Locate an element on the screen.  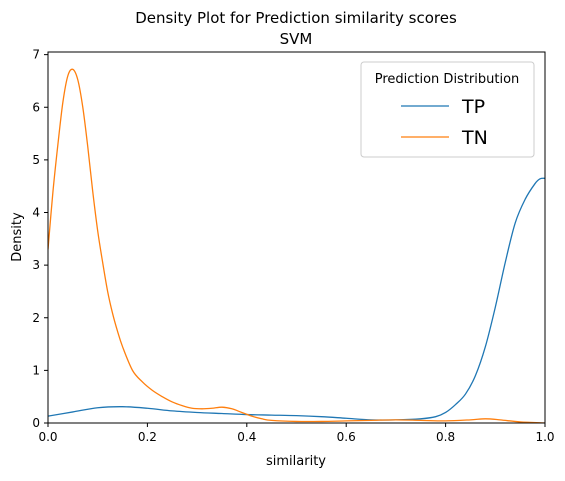
chart-subtitle: SVM is located at coordinates (296, 39).